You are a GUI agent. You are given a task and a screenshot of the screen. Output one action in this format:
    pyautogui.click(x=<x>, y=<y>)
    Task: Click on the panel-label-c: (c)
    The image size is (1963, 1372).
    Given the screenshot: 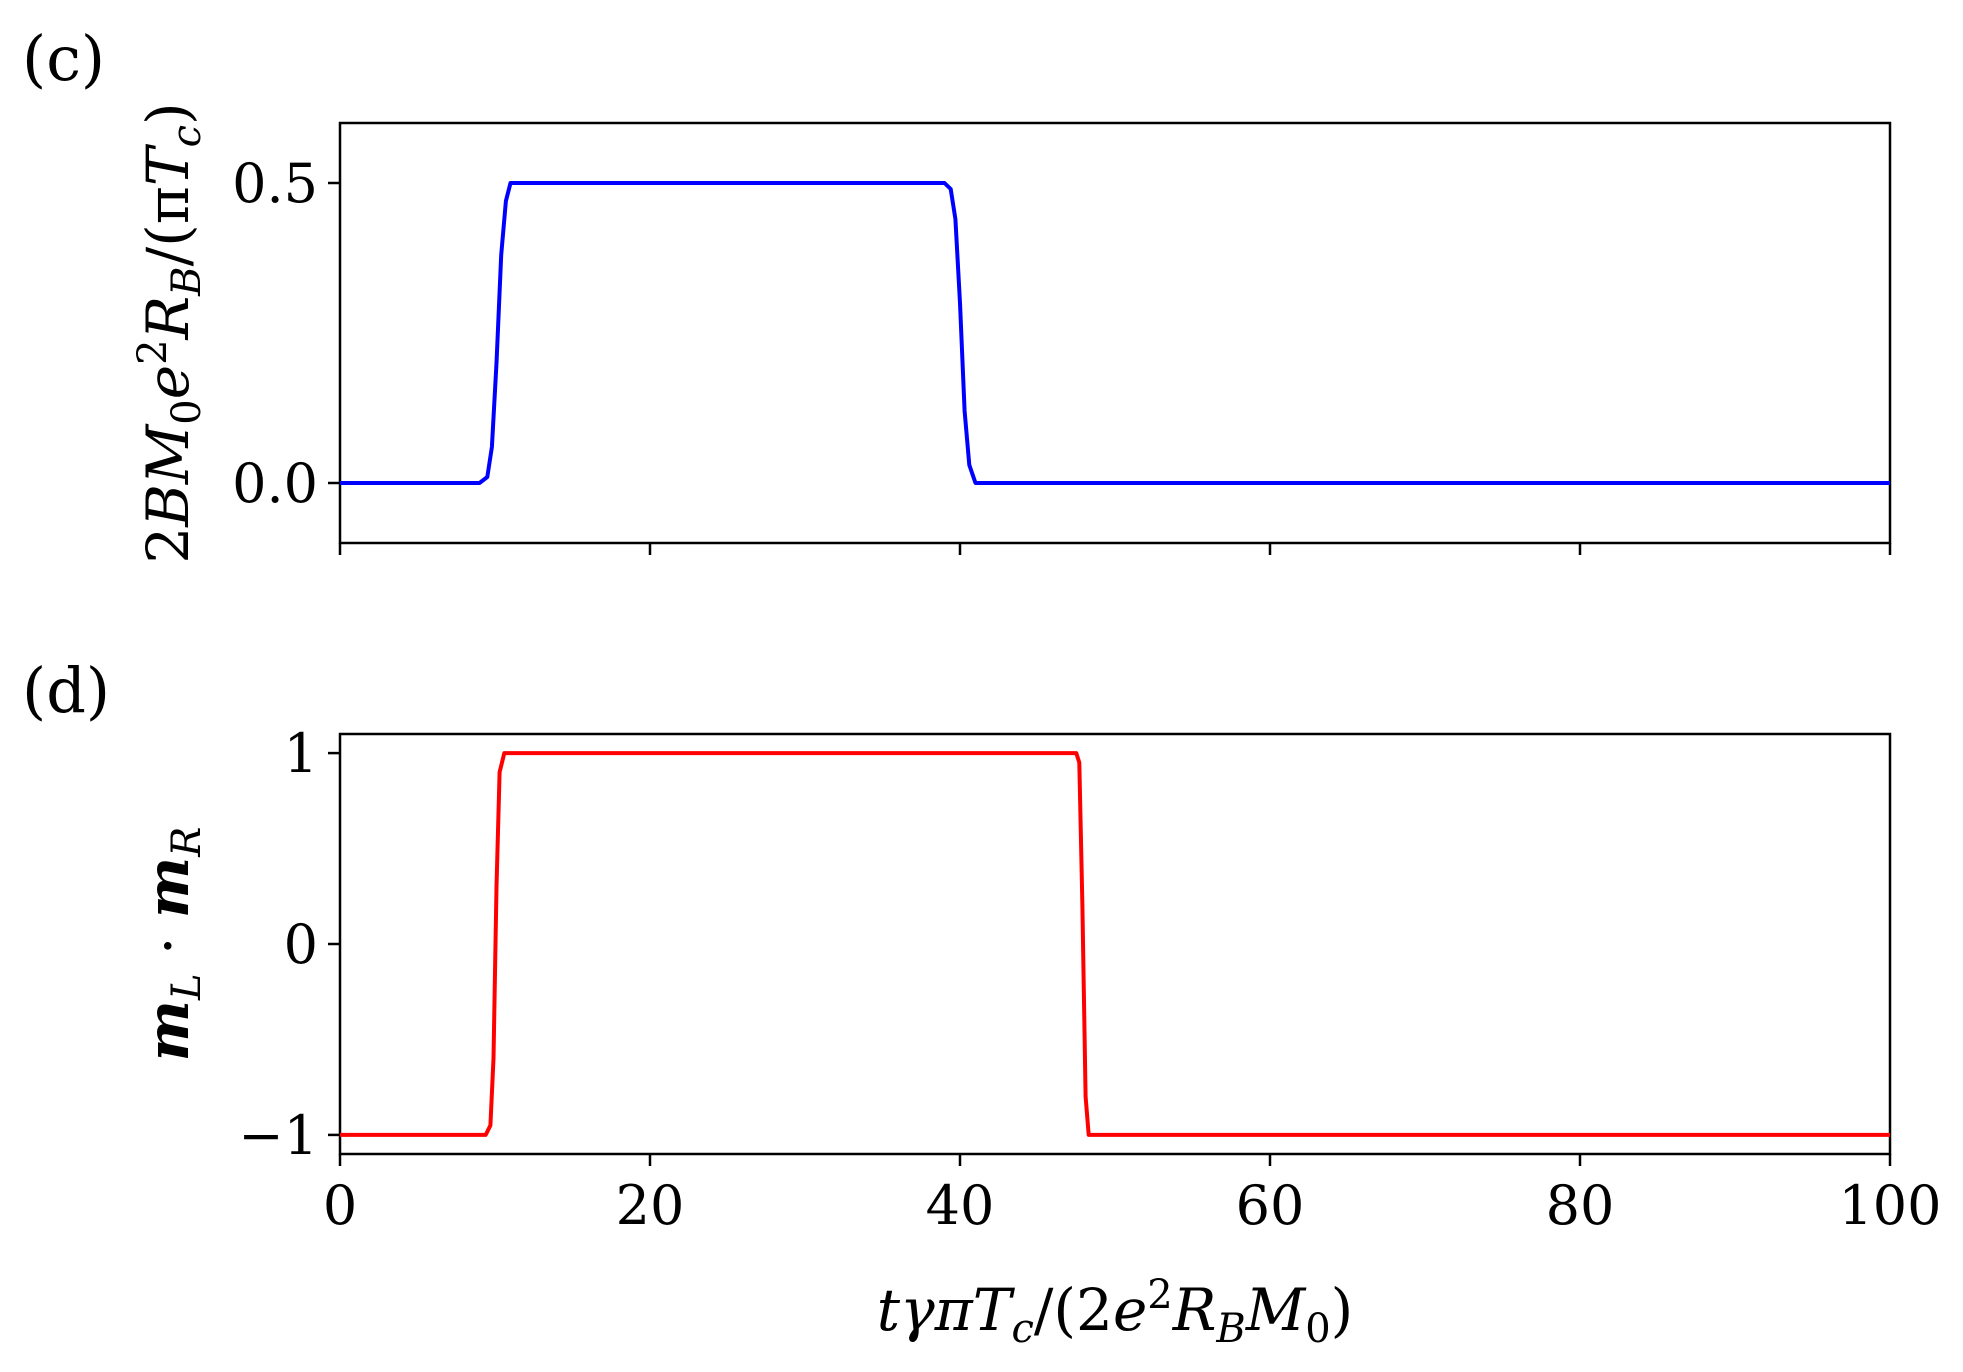 What is the action you would take?
    pyautogui.click(x=63, y=58)
    